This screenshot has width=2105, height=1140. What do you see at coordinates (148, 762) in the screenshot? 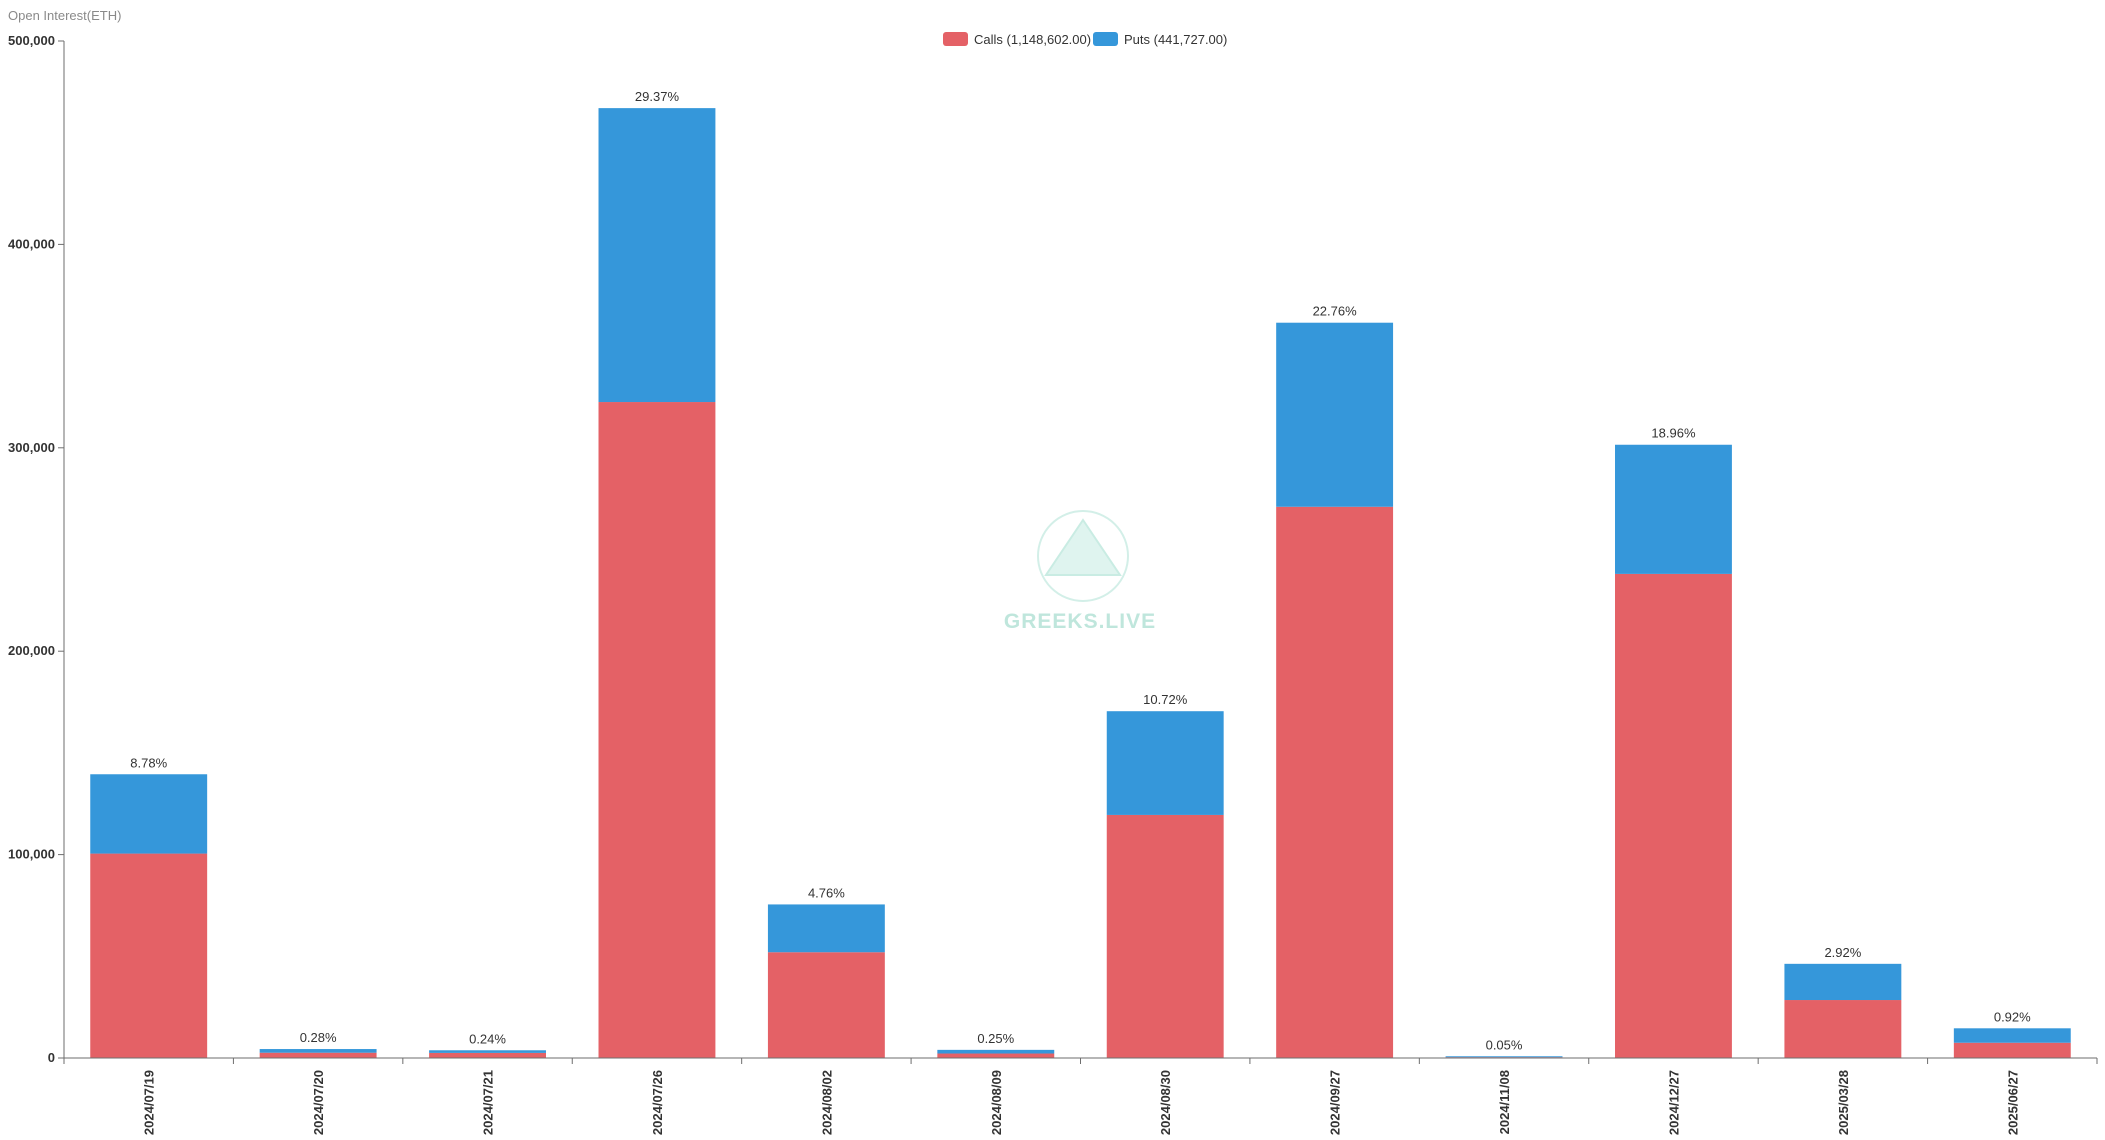
I see `data-label: 8.78%` at bounding box center [148, 762].